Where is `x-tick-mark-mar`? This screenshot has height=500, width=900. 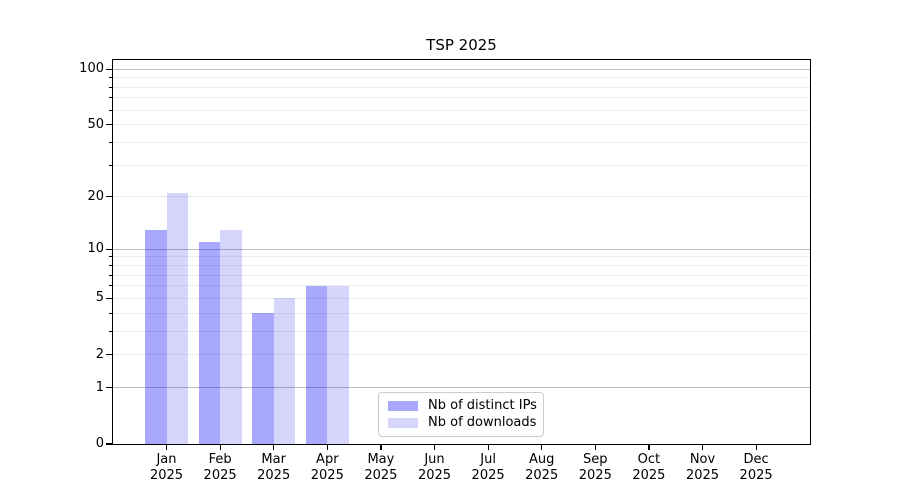
x-tick-mark-mar is located at coordinates (274, 447).